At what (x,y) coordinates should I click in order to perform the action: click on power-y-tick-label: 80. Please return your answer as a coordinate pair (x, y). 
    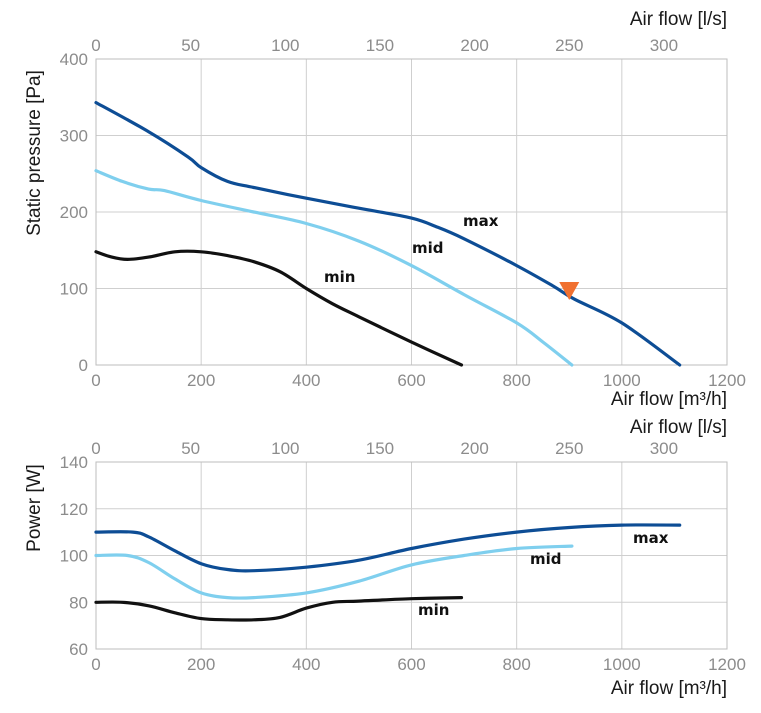
    Looking at the image, I should click on (78, 602).